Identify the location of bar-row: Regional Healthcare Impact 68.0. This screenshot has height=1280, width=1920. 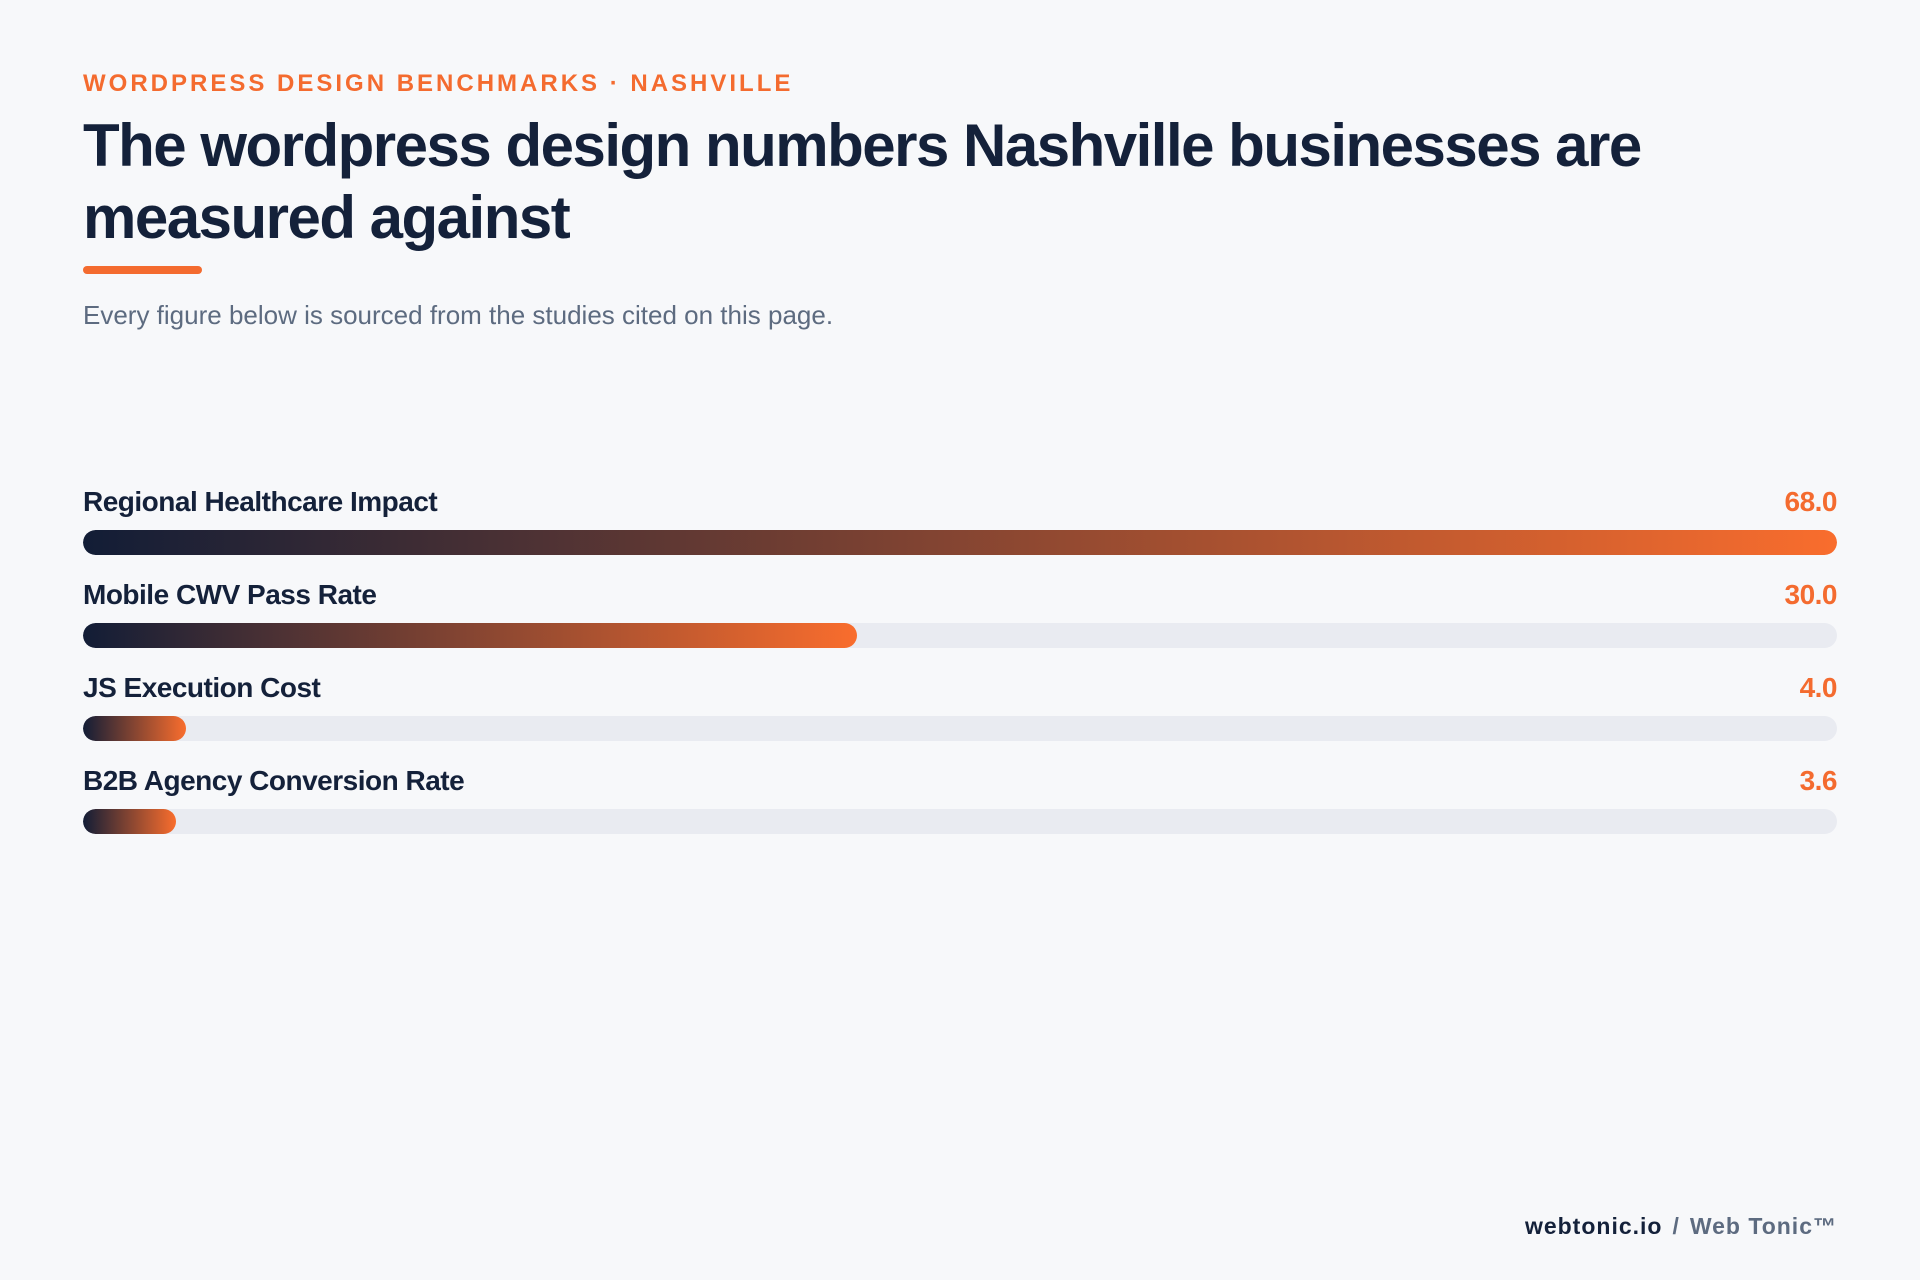
(960, 530).